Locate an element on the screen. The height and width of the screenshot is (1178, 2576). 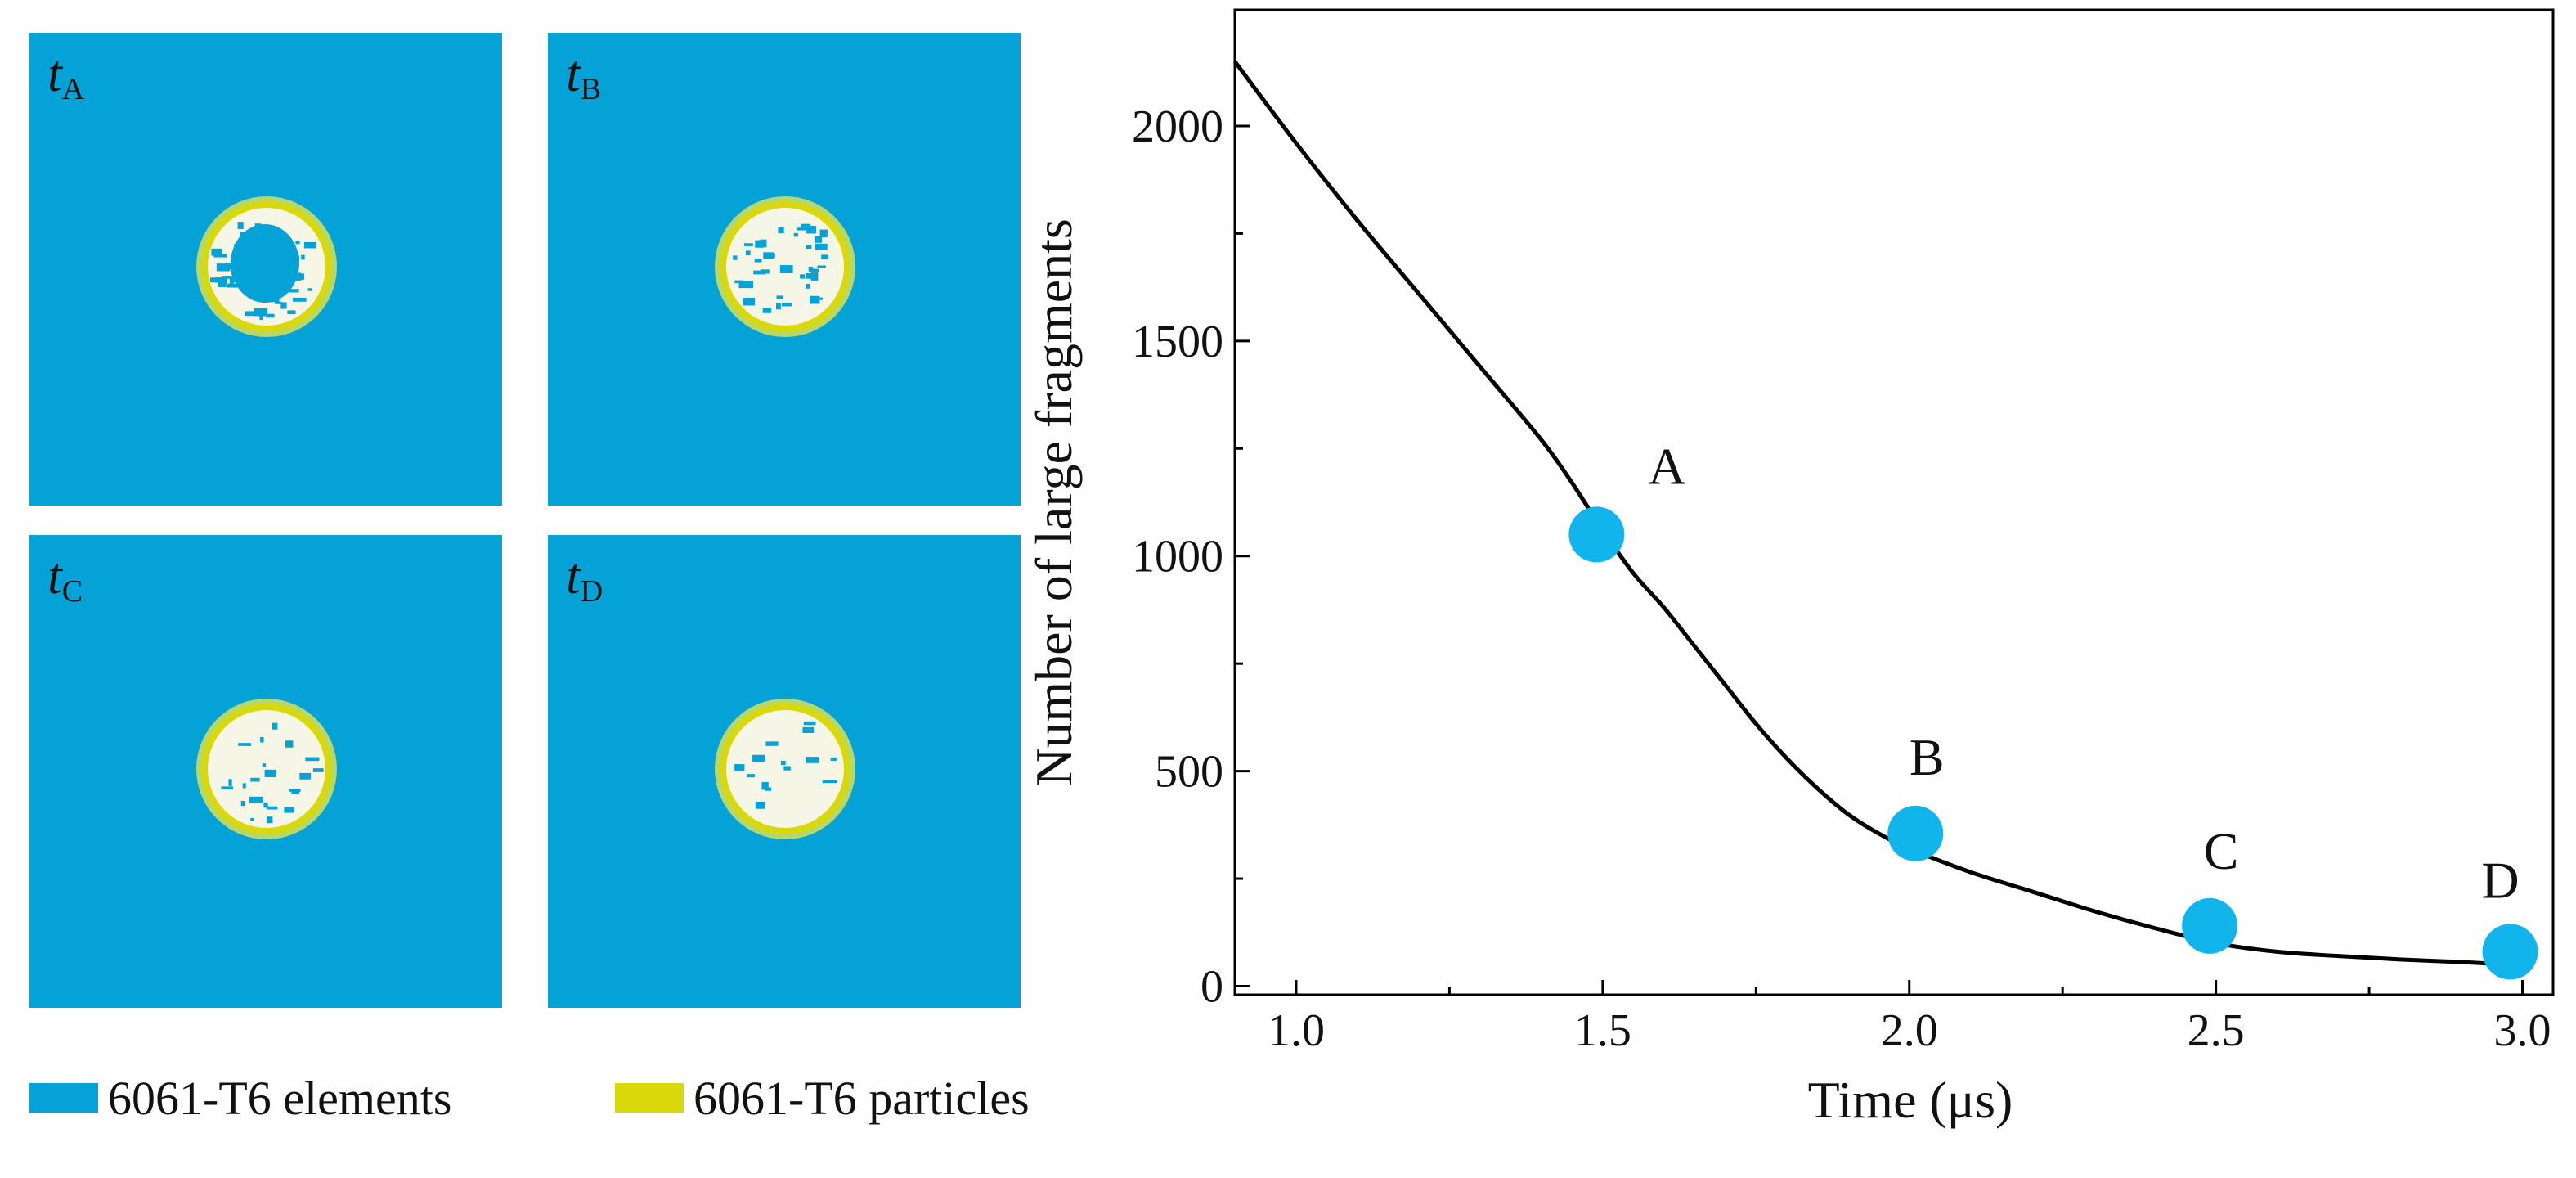
panel-b-label: tB is located at coordinates (584, 75).